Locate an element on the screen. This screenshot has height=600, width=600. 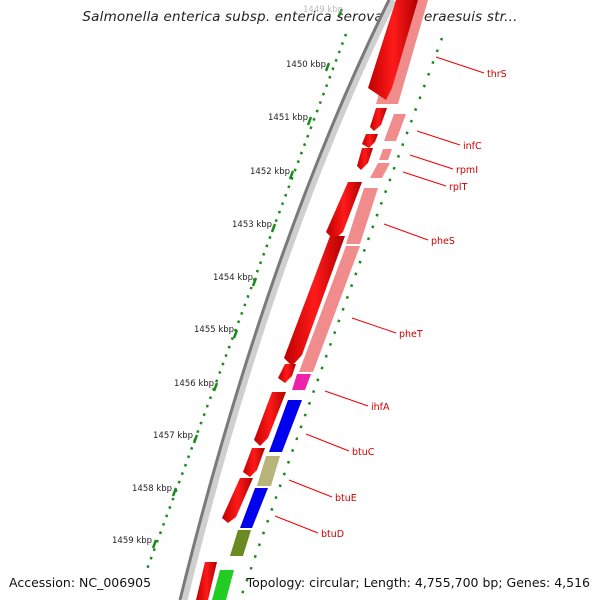
accession-text: Accession: NC_006905 is located at coordinates (80, 582).